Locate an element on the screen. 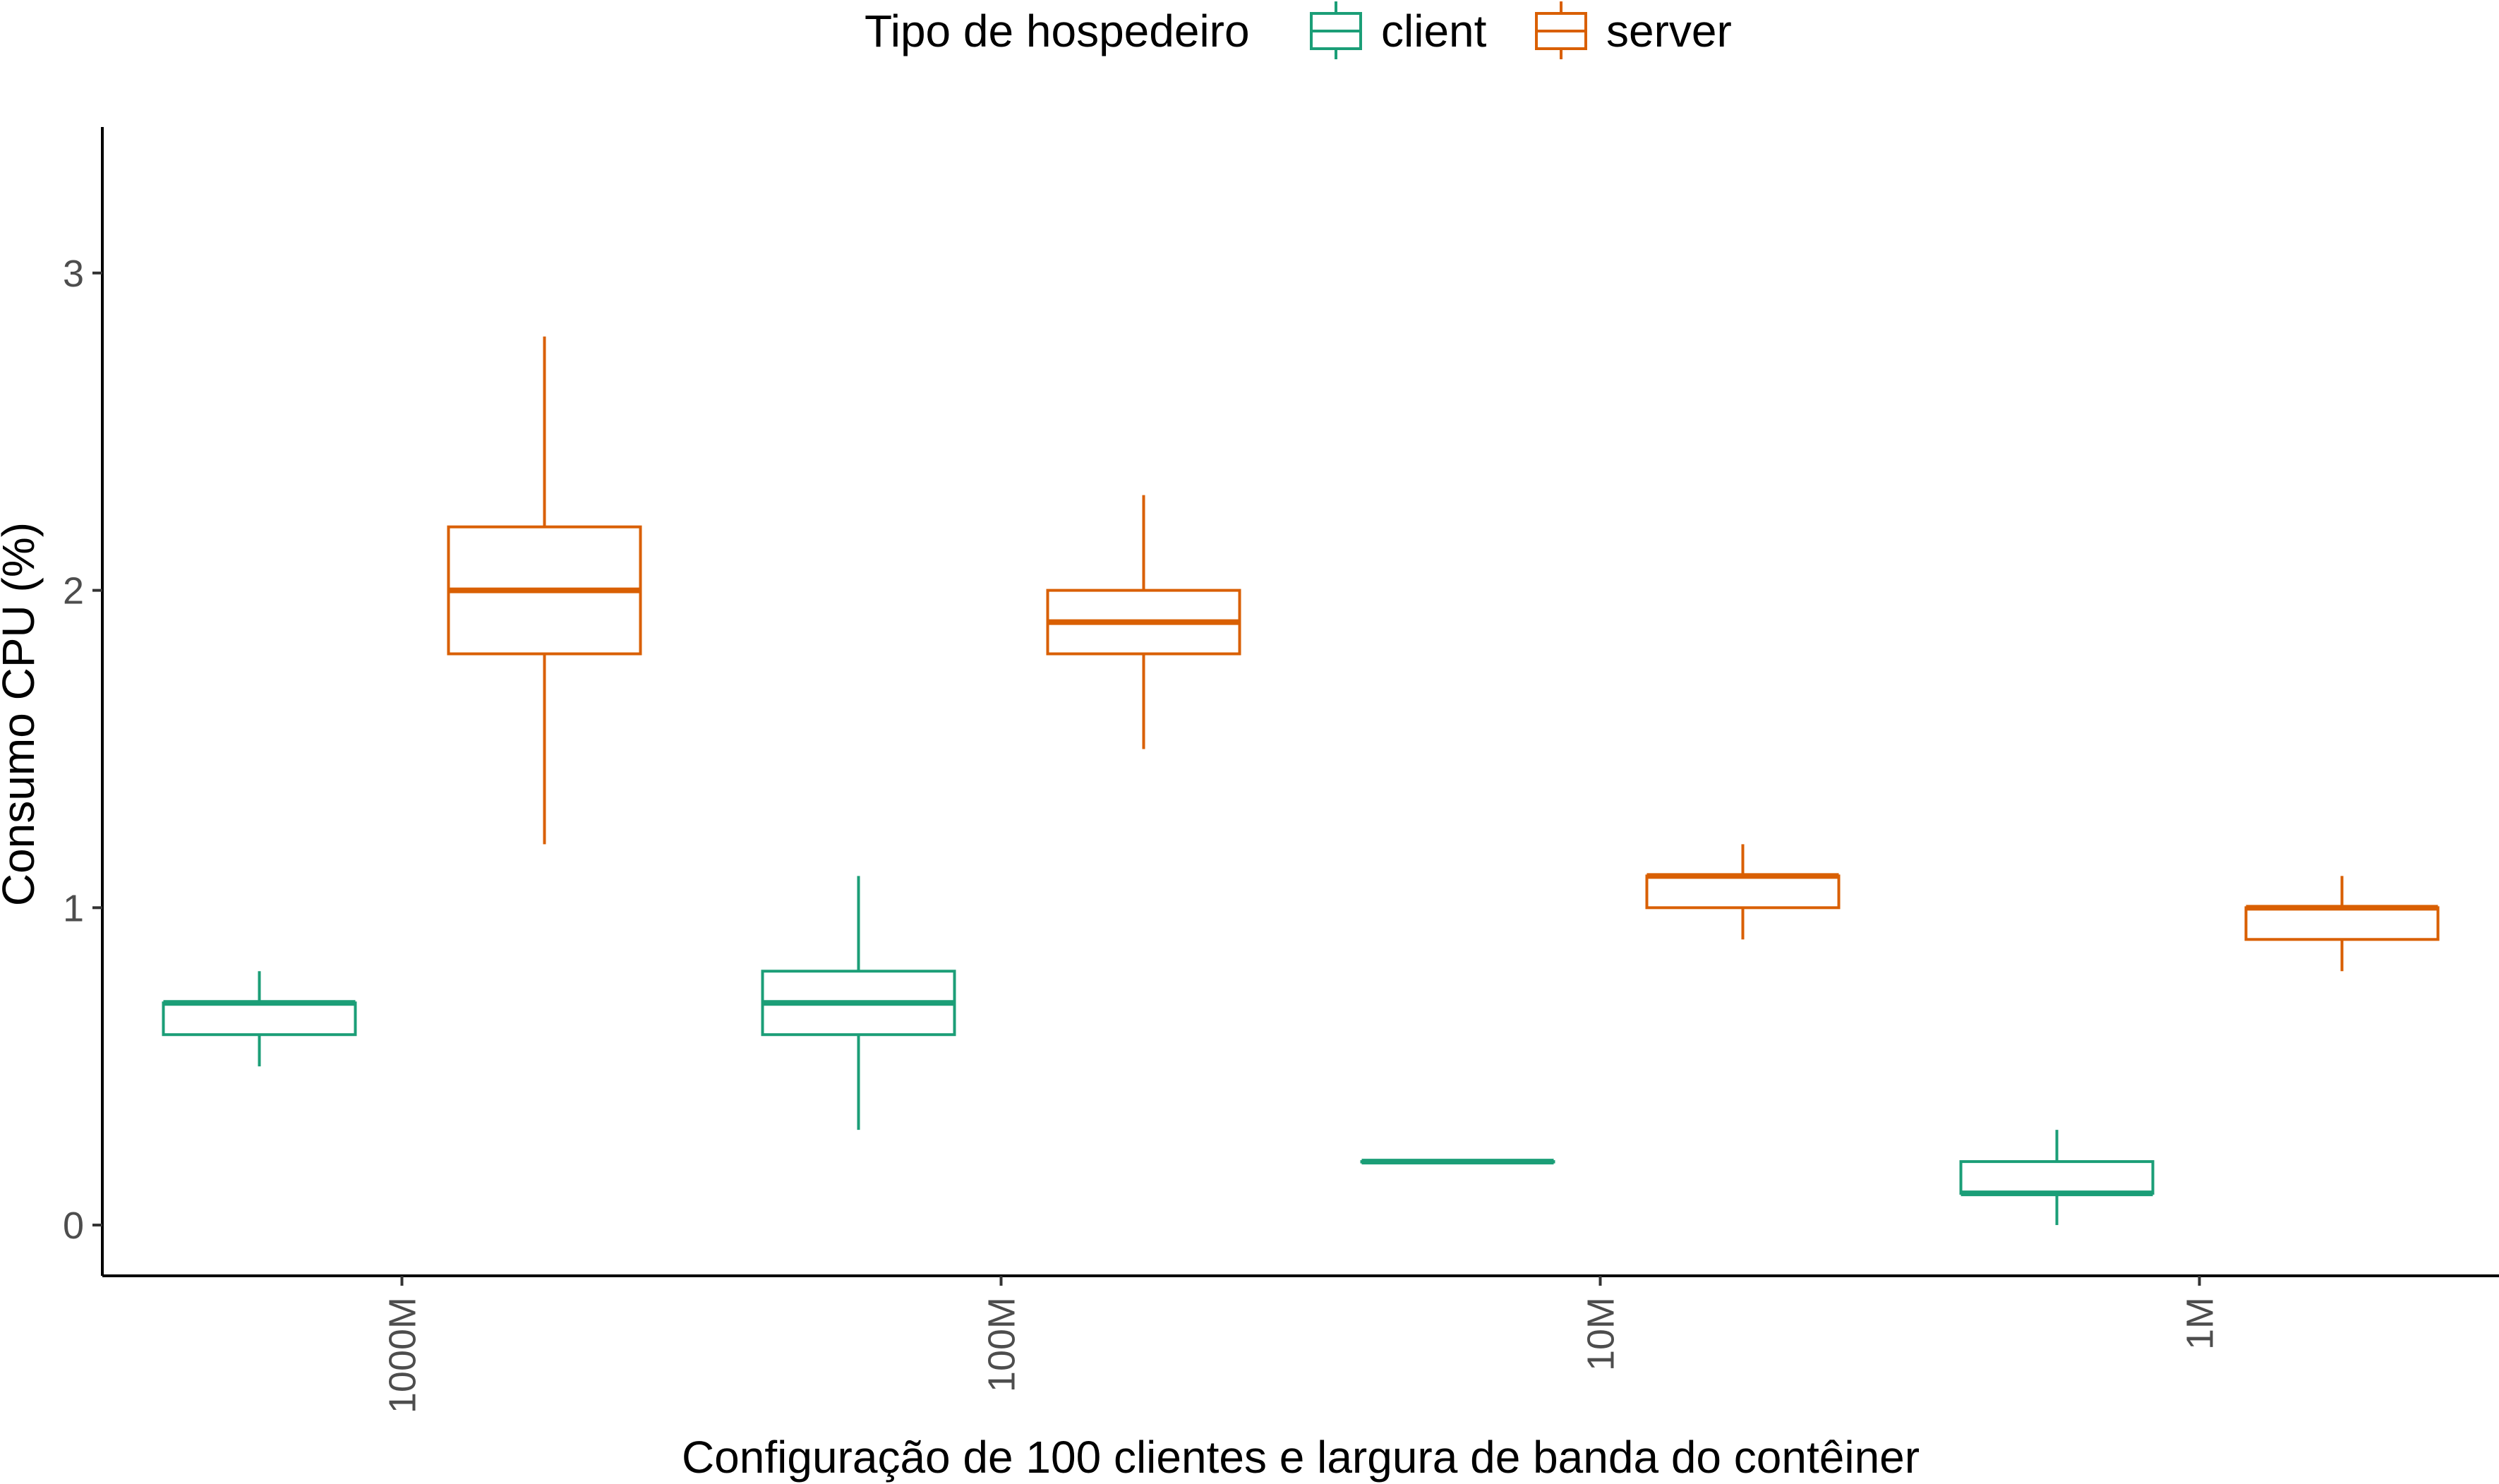 Image resolution: width=2499 pixels, height=1484 pixels. box-client-1M is located at coordinates (2057, 1177).